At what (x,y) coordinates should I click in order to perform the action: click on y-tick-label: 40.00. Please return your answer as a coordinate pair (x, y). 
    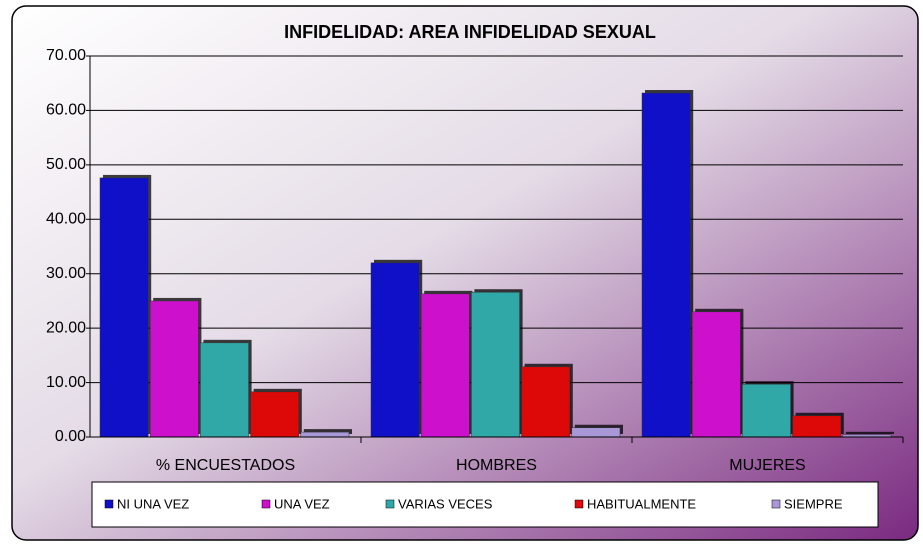
    Looking at the image, I should click on (66, 219).